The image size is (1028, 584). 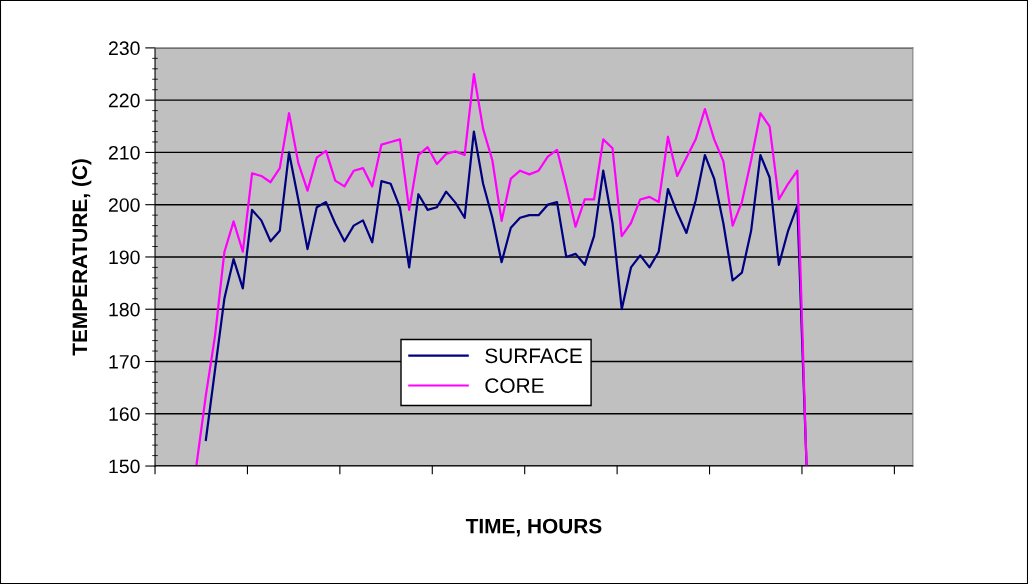 I want to click on y-tick-label: 210, so click(x=124, y=152).